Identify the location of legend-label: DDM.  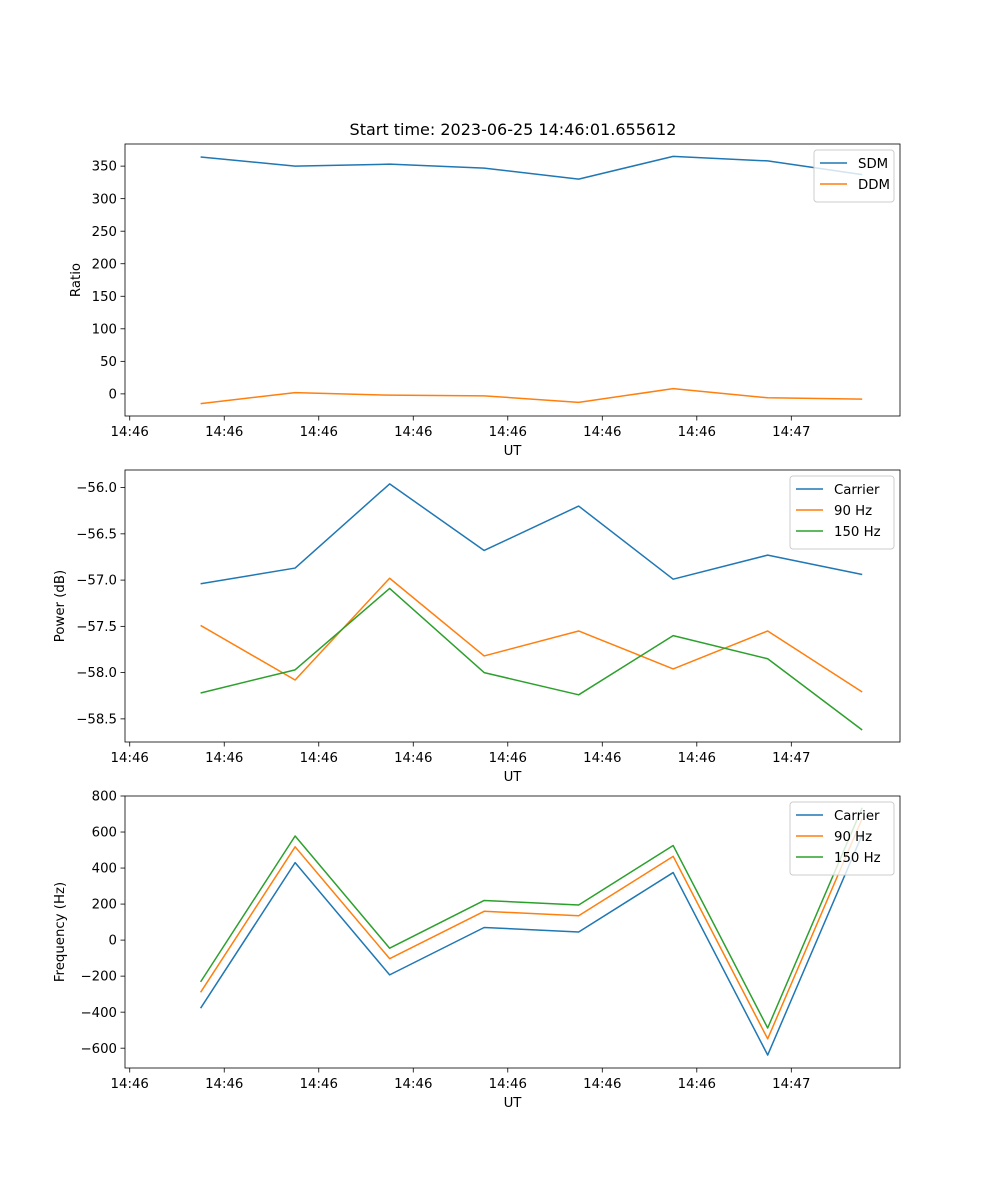
(874, 185).